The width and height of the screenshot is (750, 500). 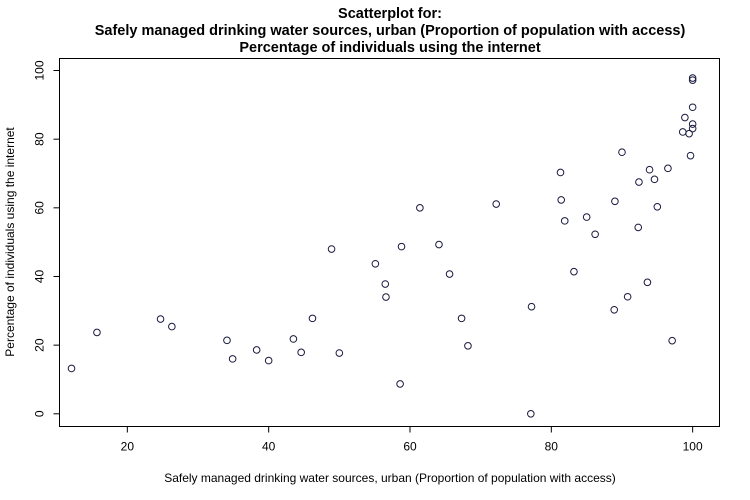 What do you see at coordinates (410, 447) in the screenshot?
I see `x-tick-label: 60` at bounding box center [410, 447].